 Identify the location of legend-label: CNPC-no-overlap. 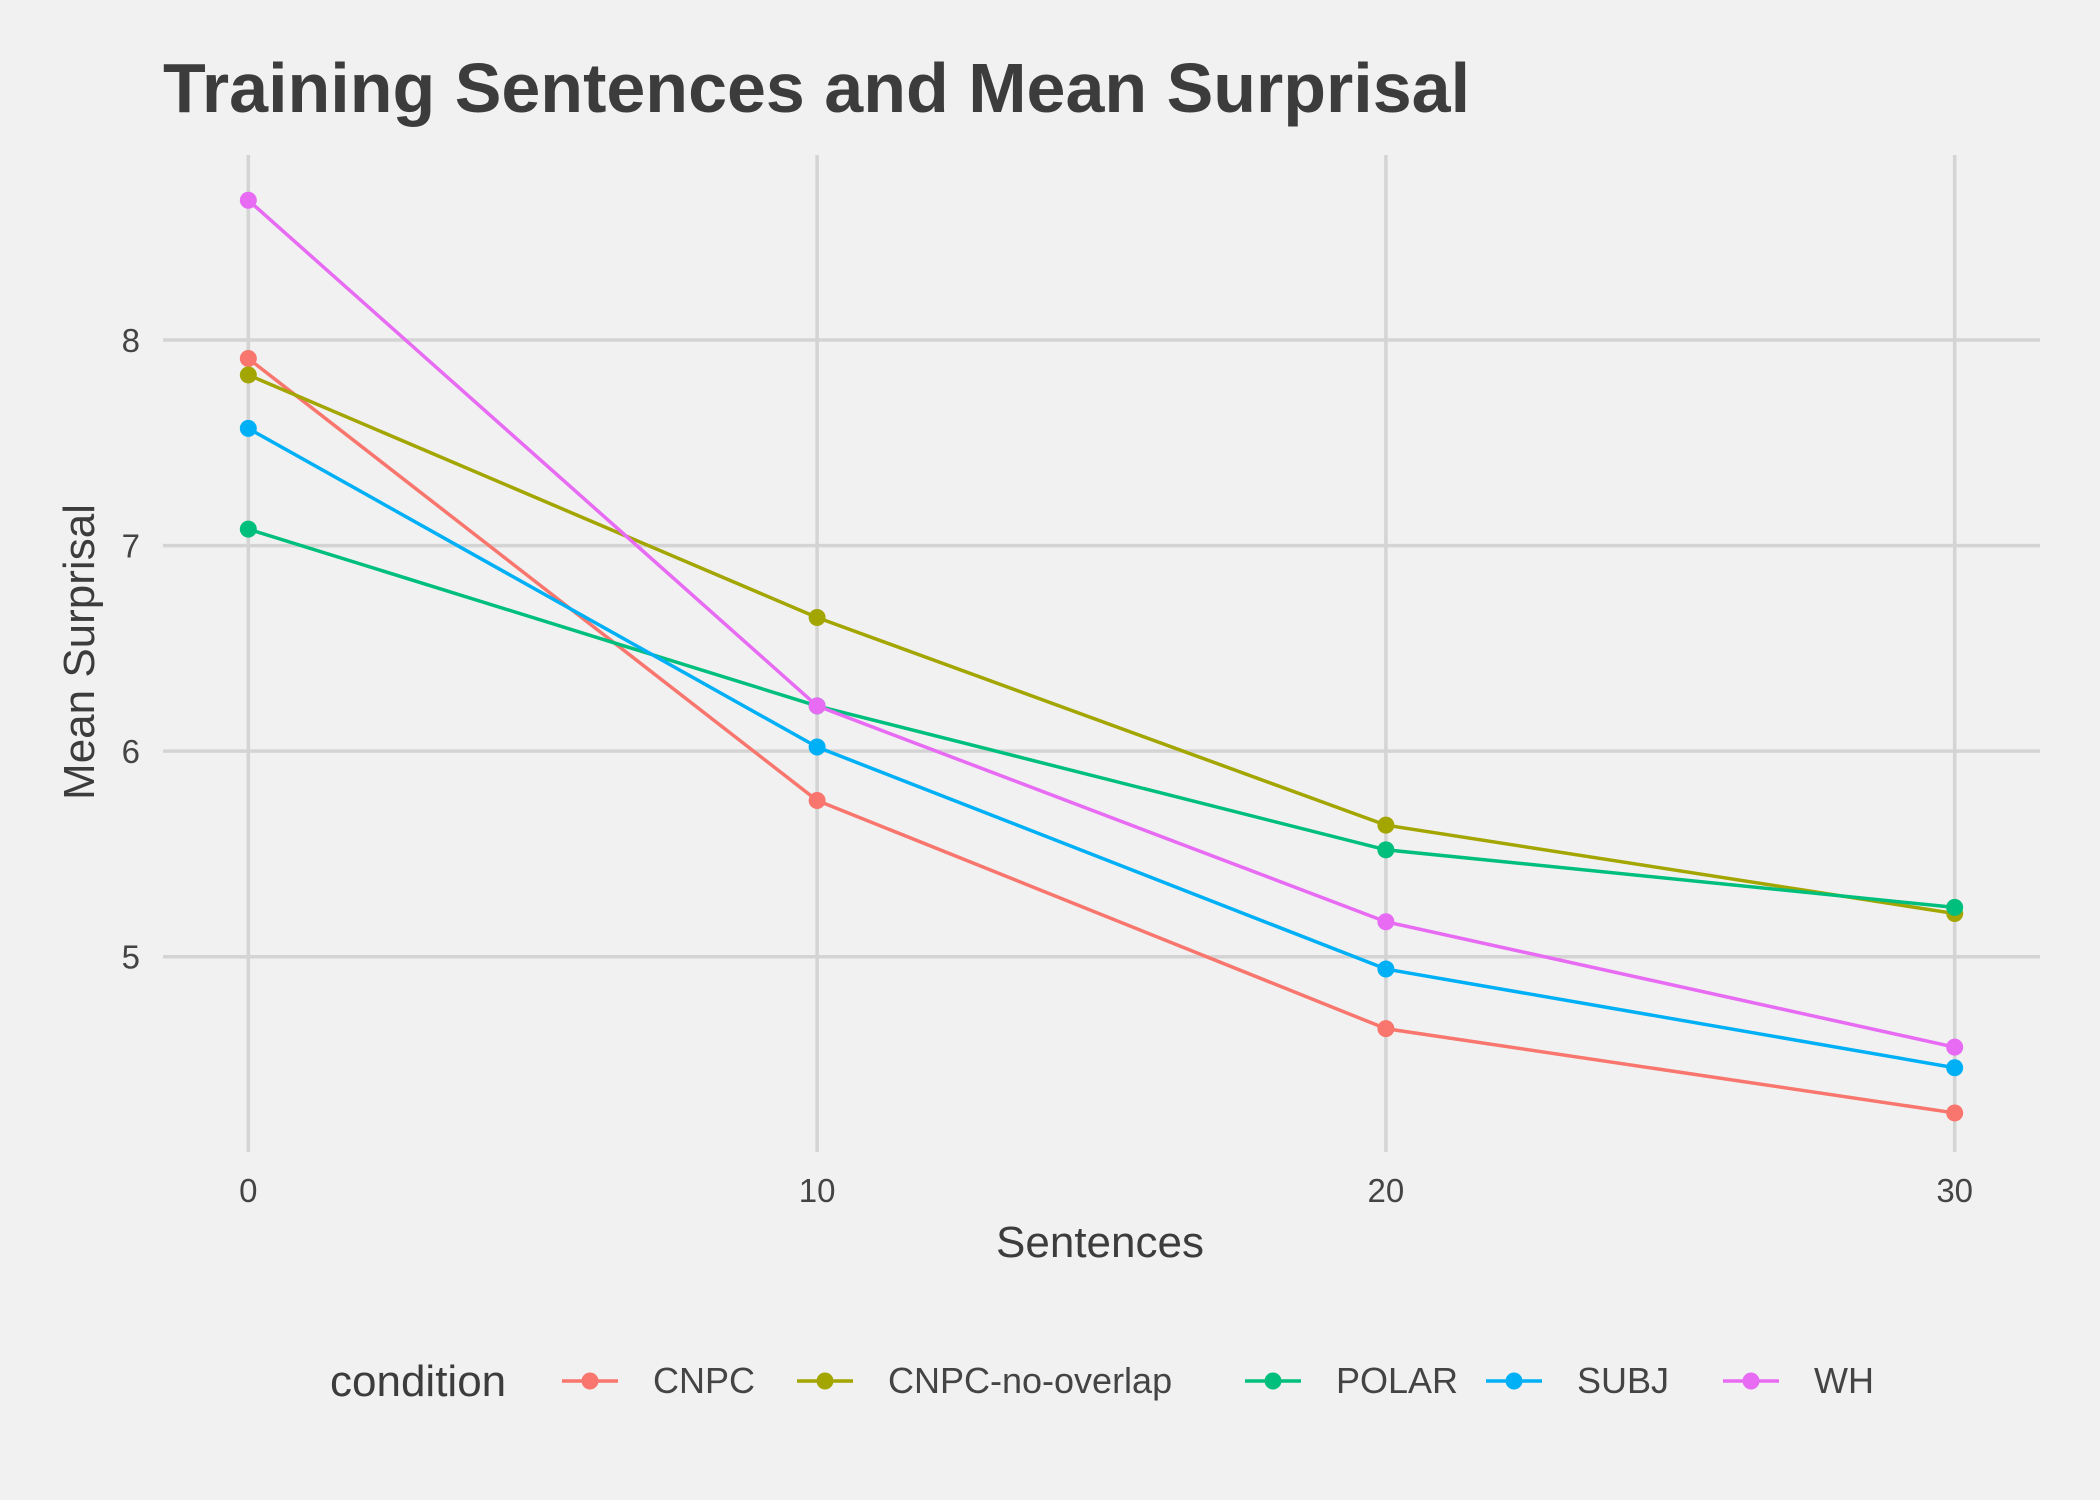
(1030, 1380).